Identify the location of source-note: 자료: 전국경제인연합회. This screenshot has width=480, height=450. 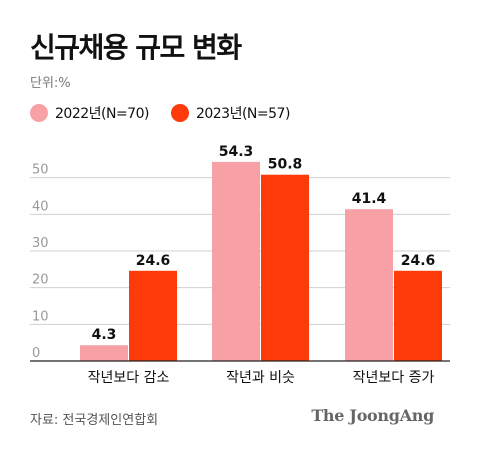
(94, 420).